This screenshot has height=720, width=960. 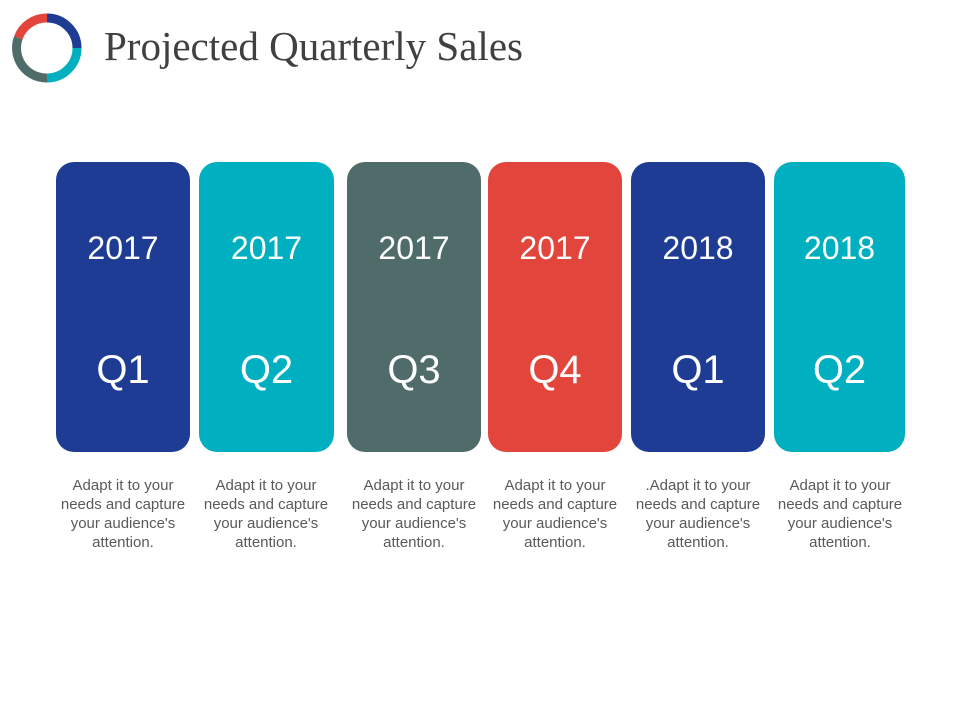 I want to click on page-title: Projected Quarterly Sales, so click(x=313, y=46).